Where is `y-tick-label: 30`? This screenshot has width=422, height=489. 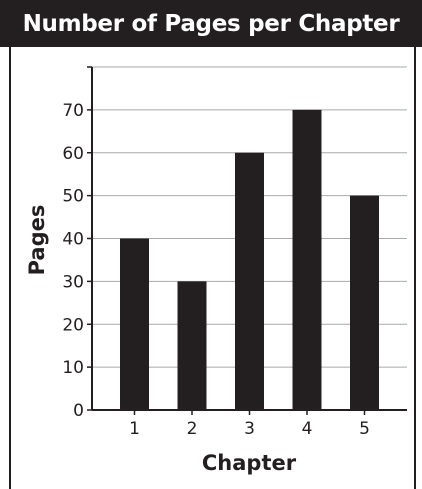 y-tick-label: 30 is located at coordinates (73, 282).